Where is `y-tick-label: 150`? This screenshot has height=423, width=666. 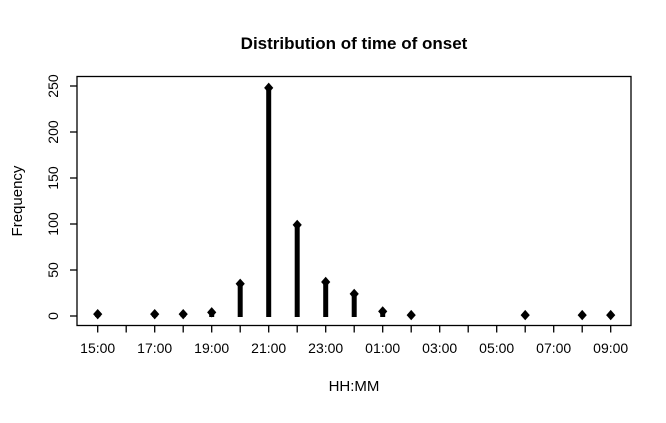
y-tick-label: 150 is located at coordinates (53, 178).